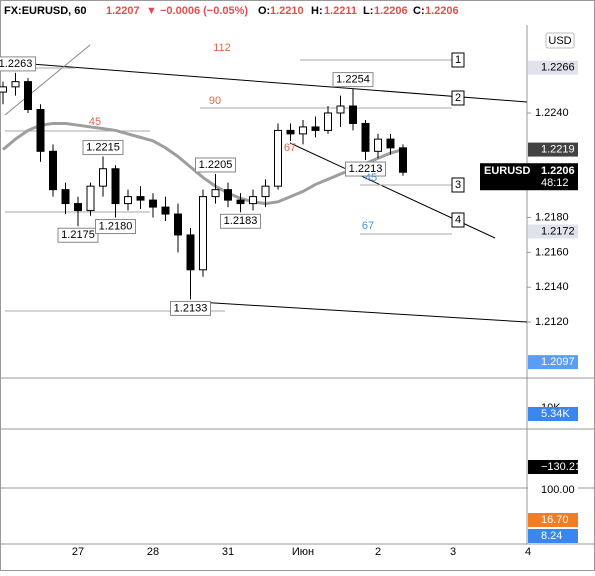 This screenshot has width=595, height=576. What do you see at coordinates (222, 48) in the screenshot?
I see `cycle-label: 112` at bounding box center [222, 48].